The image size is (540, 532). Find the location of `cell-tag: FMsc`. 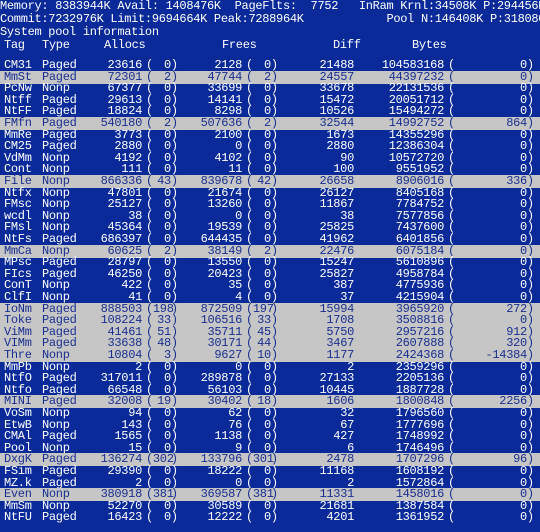

cell-tag: FMsc is located at coordinates (18, 204).